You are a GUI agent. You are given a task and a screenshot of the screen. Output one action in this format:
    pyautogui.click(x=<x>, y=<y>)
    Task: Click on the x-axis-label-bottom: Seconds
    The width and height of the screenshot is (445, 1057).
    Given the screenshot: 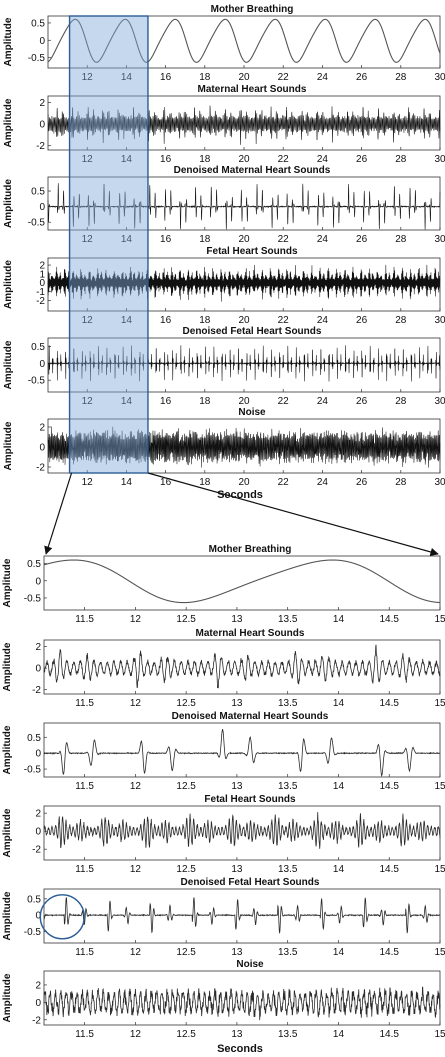 What is the action you would take?
    pyautogui.click(x=240, y=1049)
    